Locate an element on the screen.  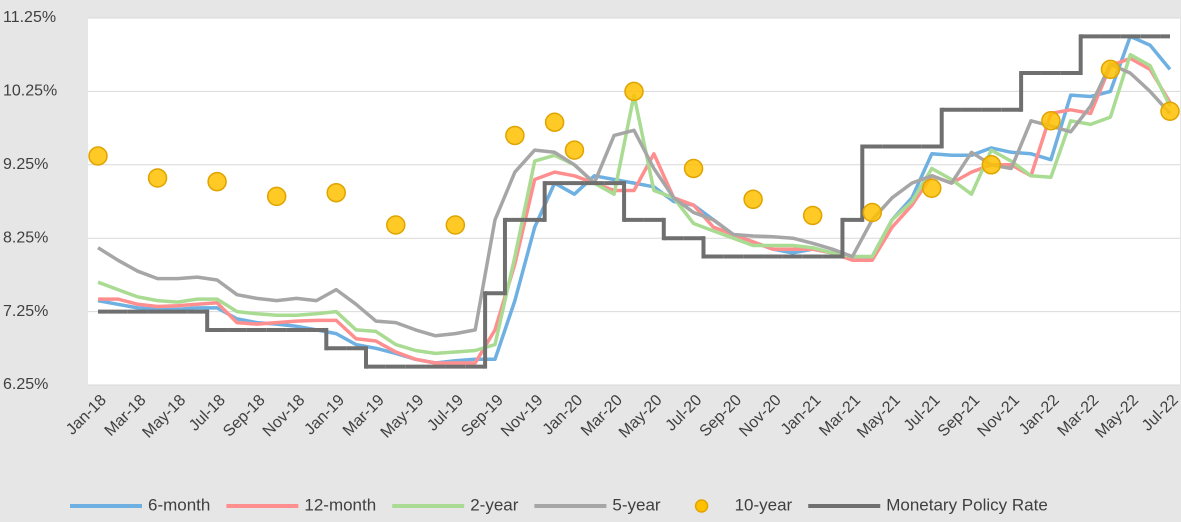
legend-label: 10-year is located at coordinates (764, 504).